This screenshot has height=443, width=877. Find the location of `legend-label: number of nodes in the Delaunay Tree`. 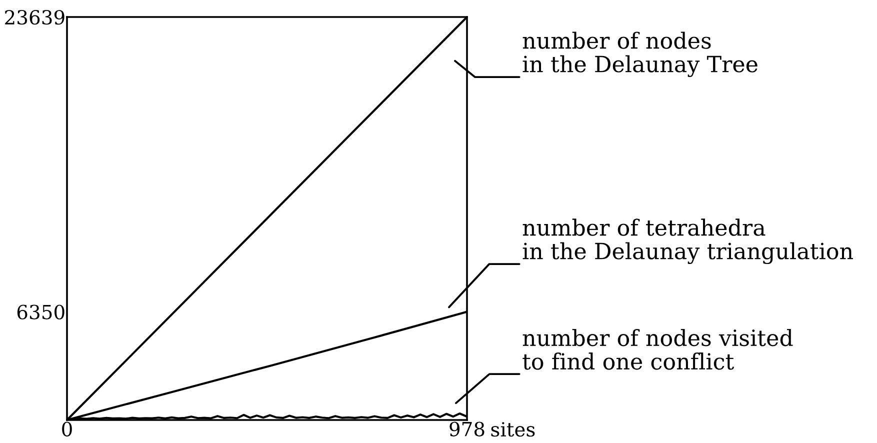

legend-label: number of nodes in the Delaunay Tree is located at coordinates (640, 55).